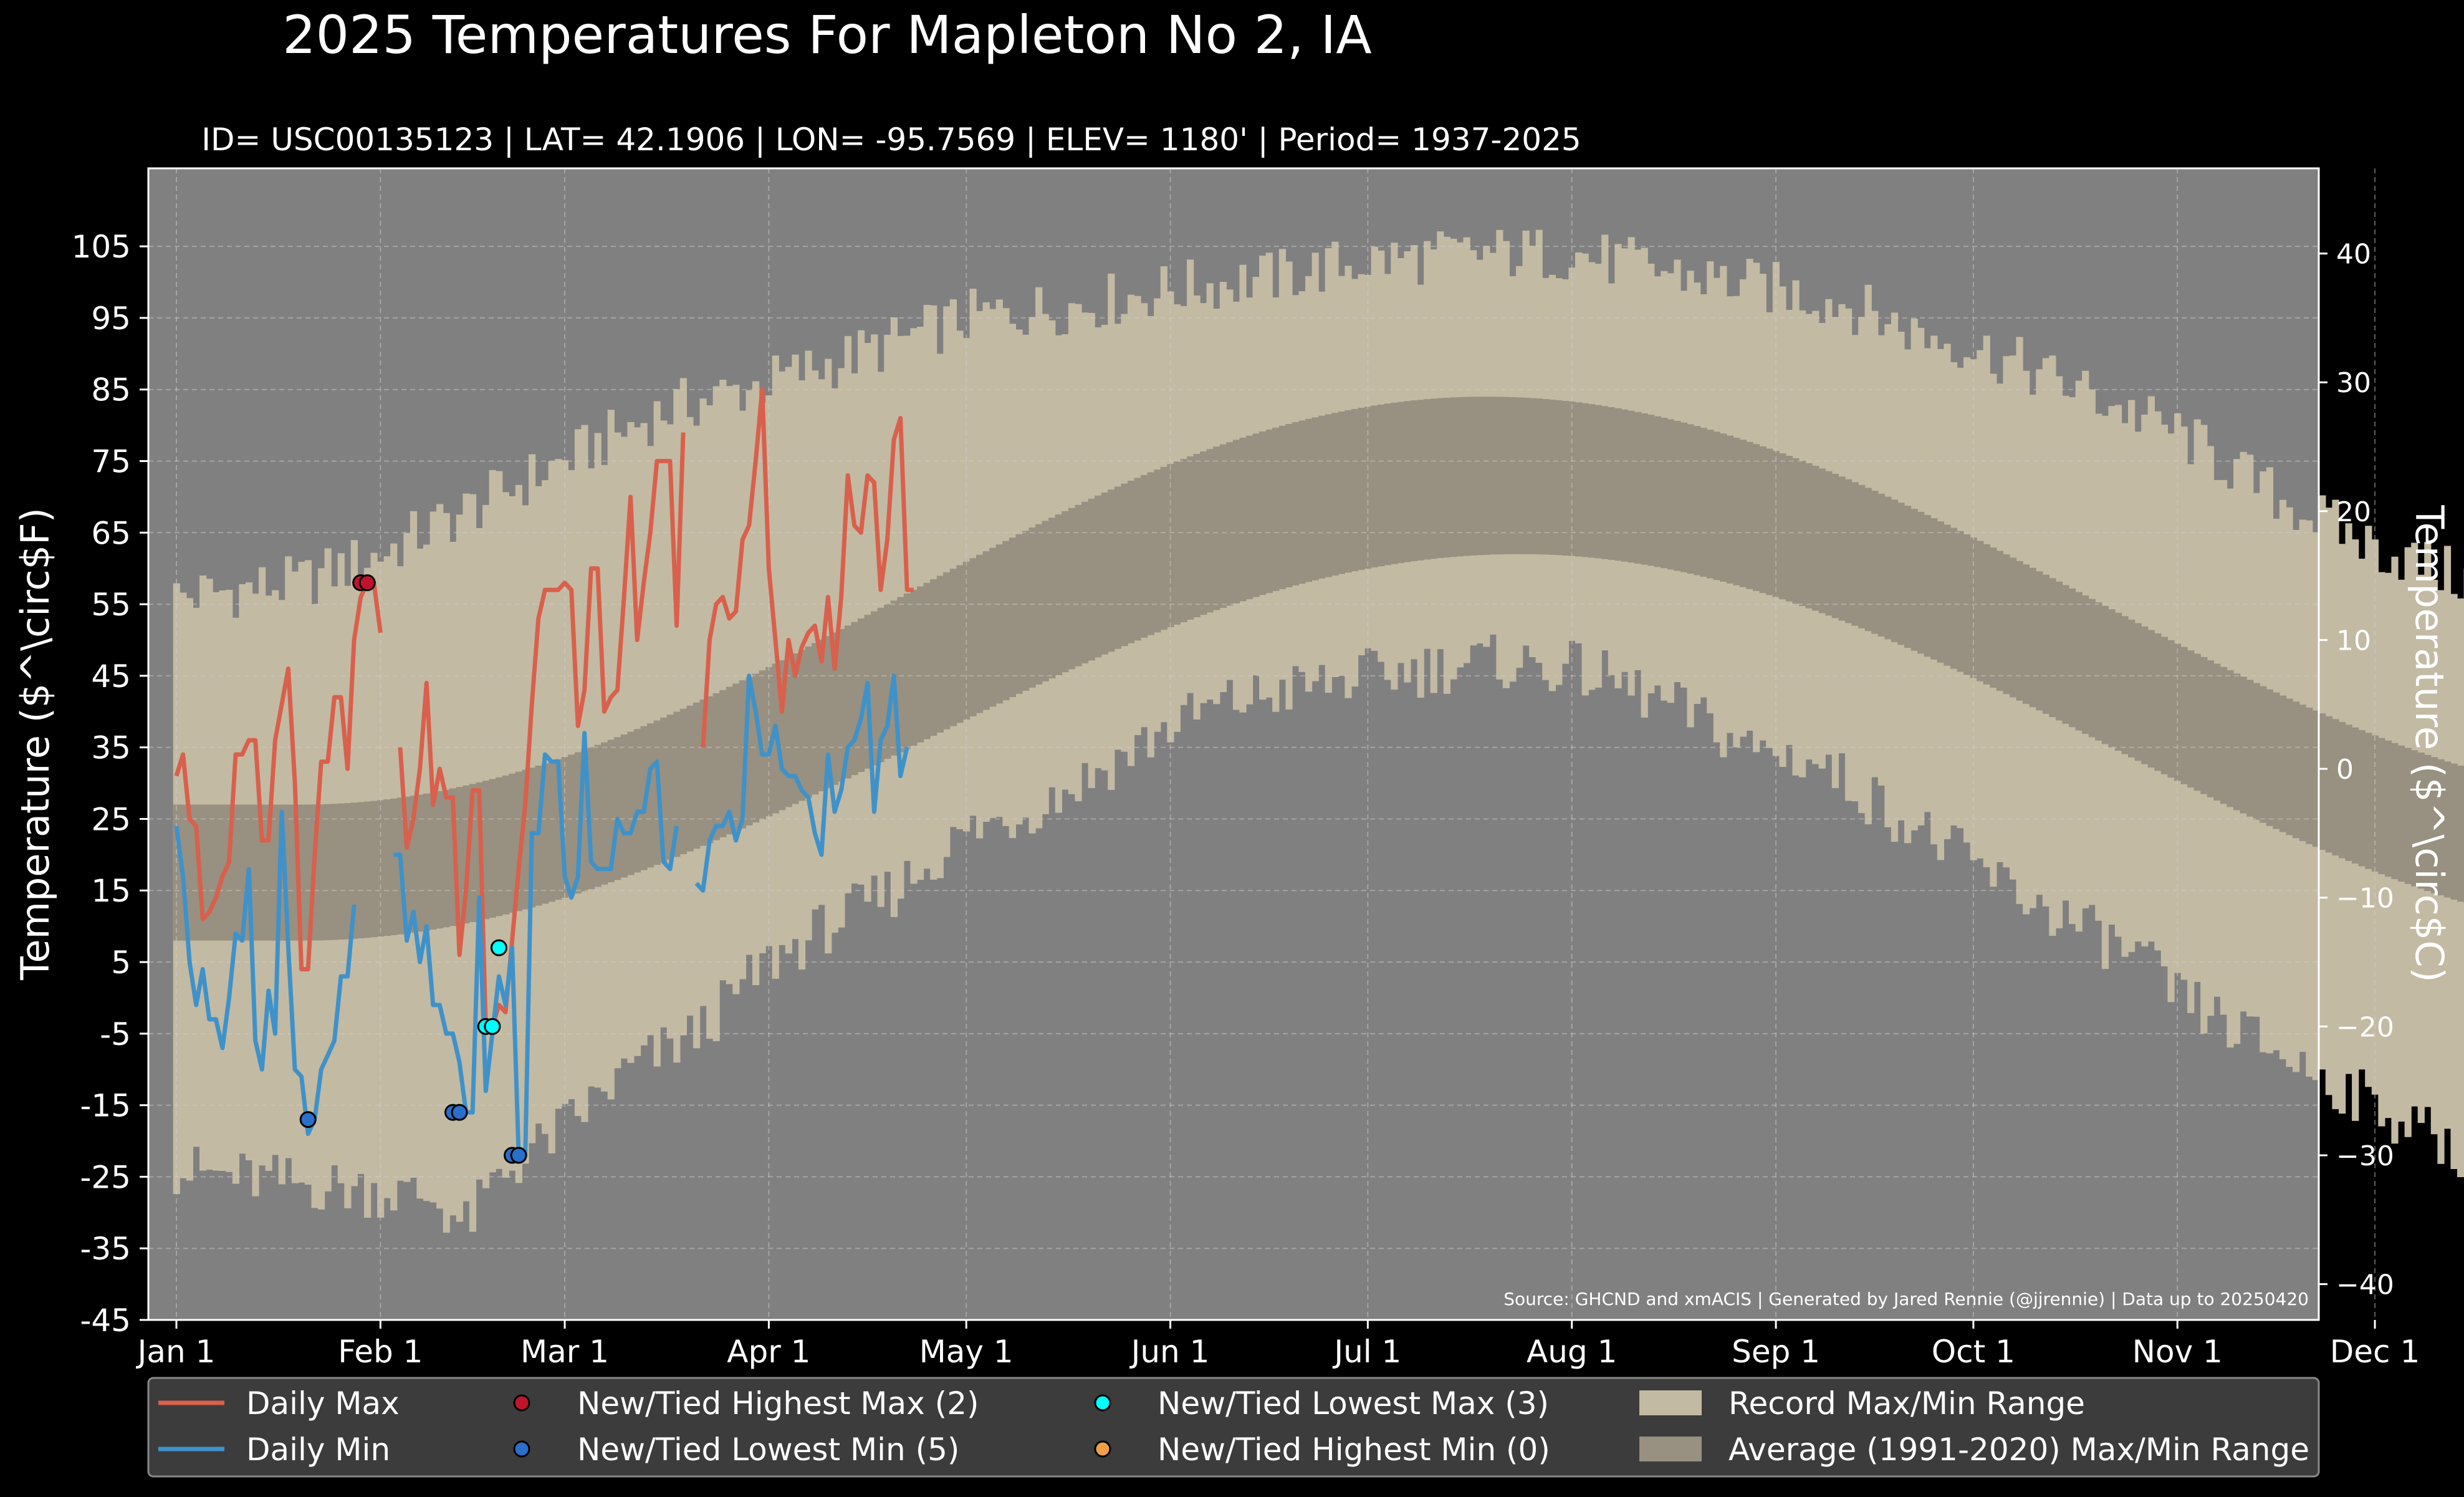  I want to click on legend-label: Daily Max, so click(323, 1403).